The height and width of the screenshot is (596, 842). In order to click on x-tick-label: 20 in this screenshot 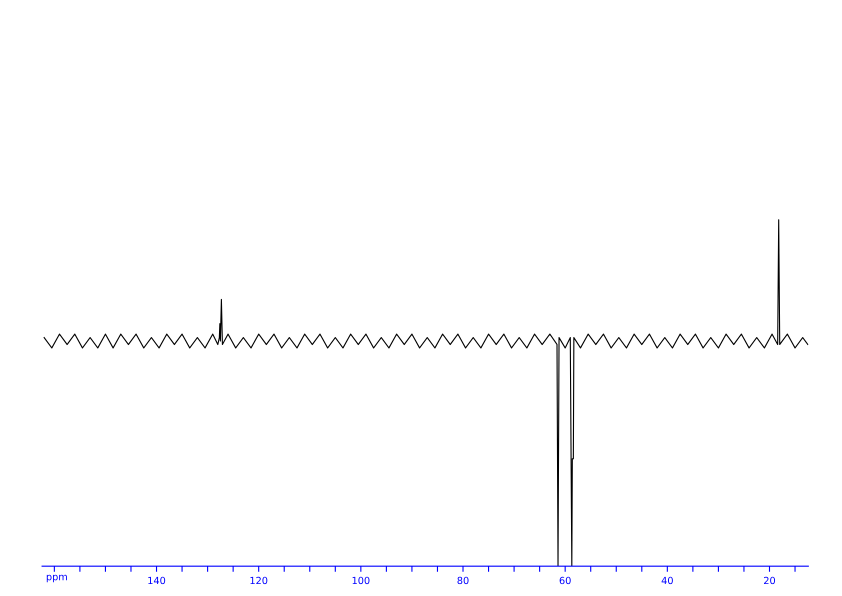, I will do `click(770, 580)`.